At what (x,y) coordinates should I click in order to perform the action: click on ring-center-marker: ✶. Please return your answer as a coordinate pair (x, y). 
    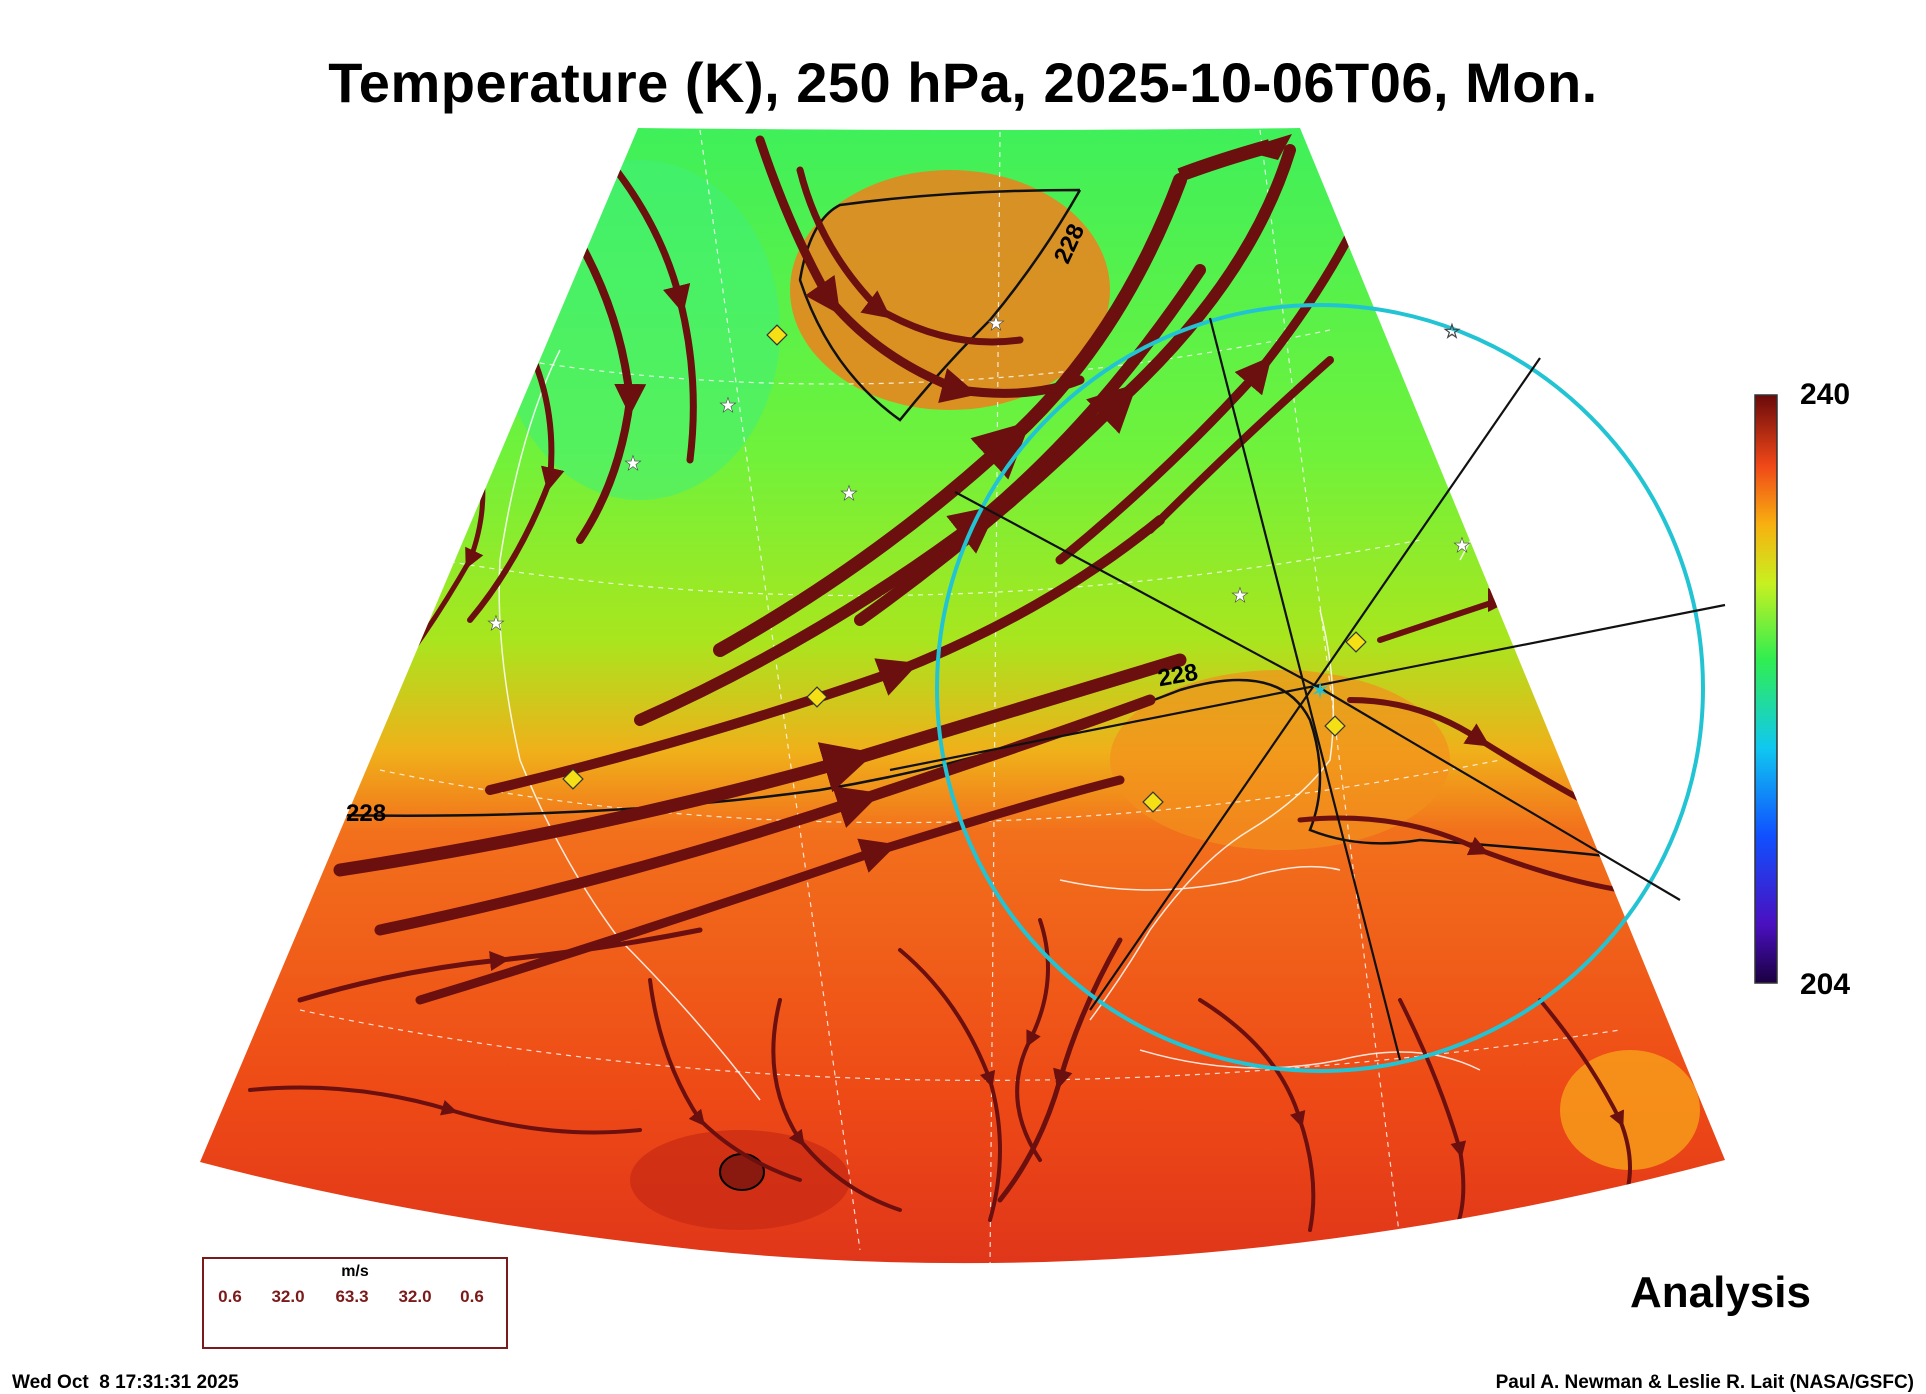
    Looking at the image, I should click on (1320, 691).